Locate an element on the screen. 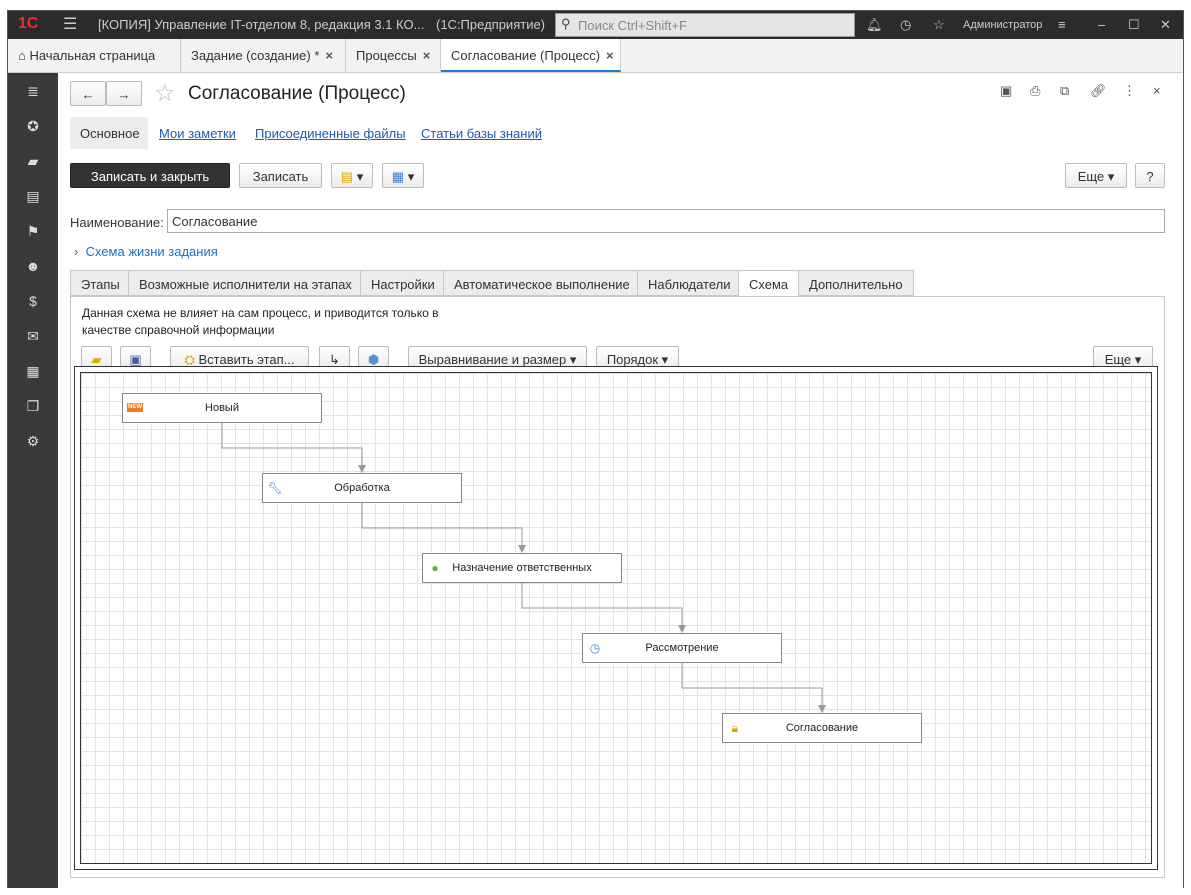 Image resolution: width=1191 pixels, height=895 pixels. users-icon: ☻ is located at coordinates (33, 266).